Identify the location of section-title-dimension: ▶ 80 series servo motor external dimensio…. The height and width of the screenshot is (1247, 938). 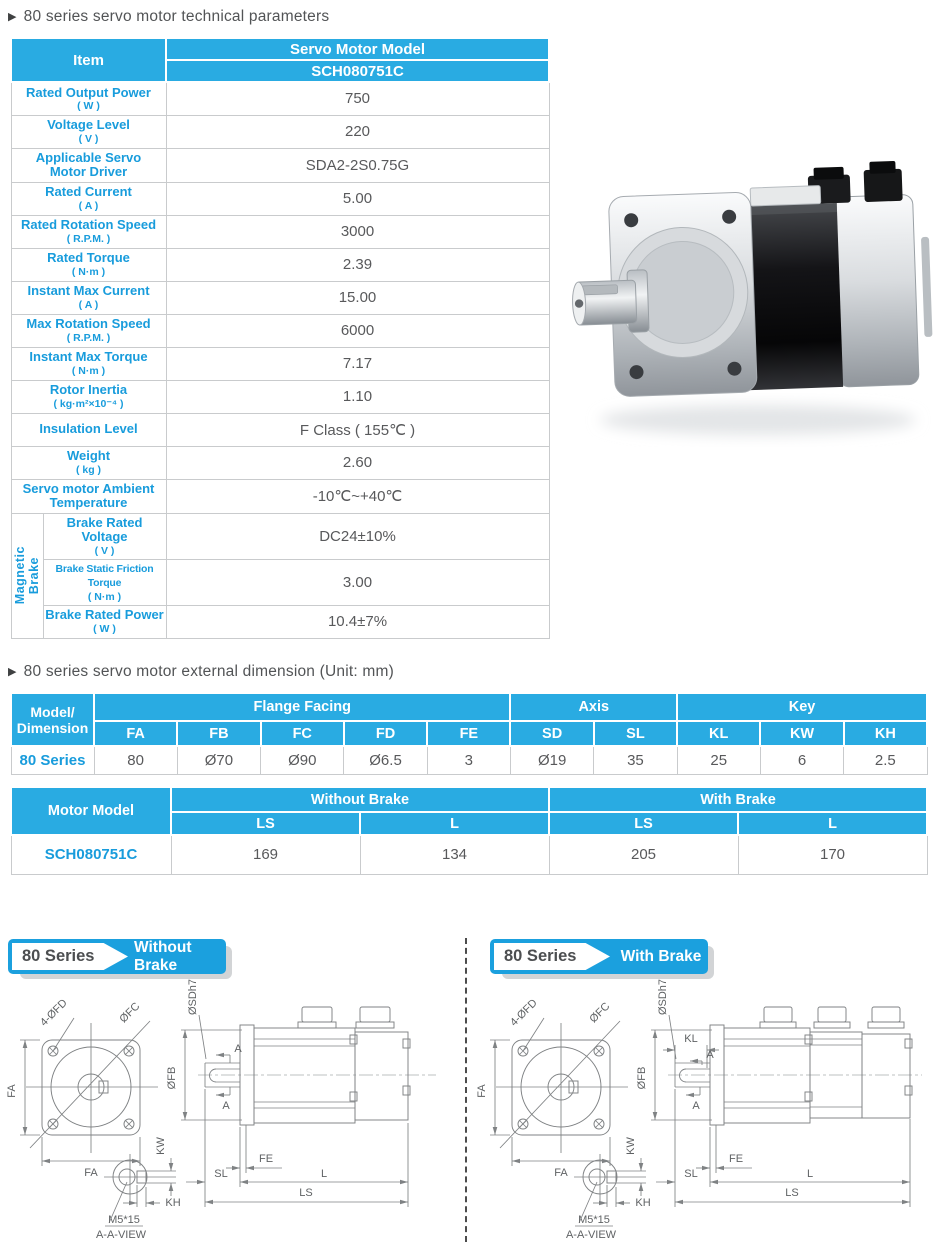
(201, 672).